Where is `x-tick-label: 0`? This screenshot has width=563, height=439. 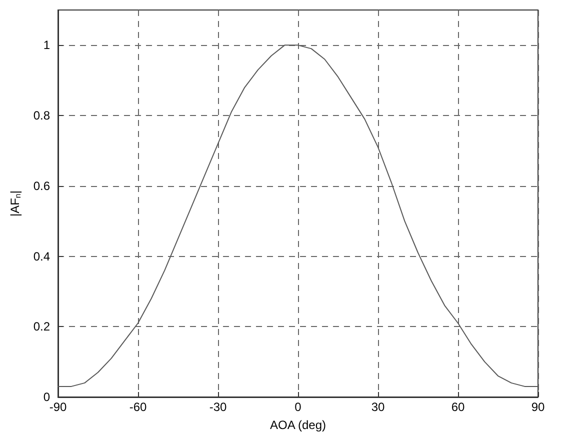 x-tick-label: 0 is located at coordinates (298, 407).